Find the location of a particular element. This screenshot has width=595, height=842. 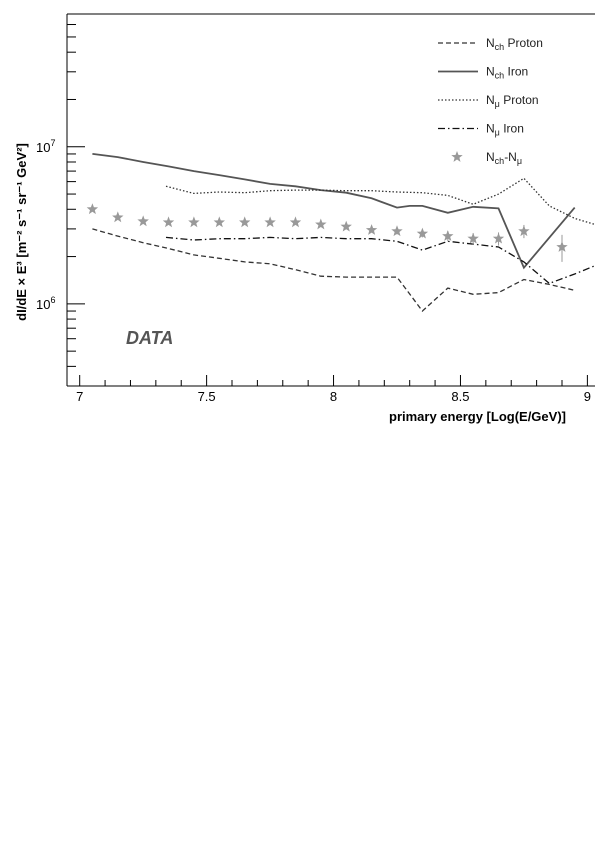

x-tick-label: 8.5 is located at coordinates (460, 396).